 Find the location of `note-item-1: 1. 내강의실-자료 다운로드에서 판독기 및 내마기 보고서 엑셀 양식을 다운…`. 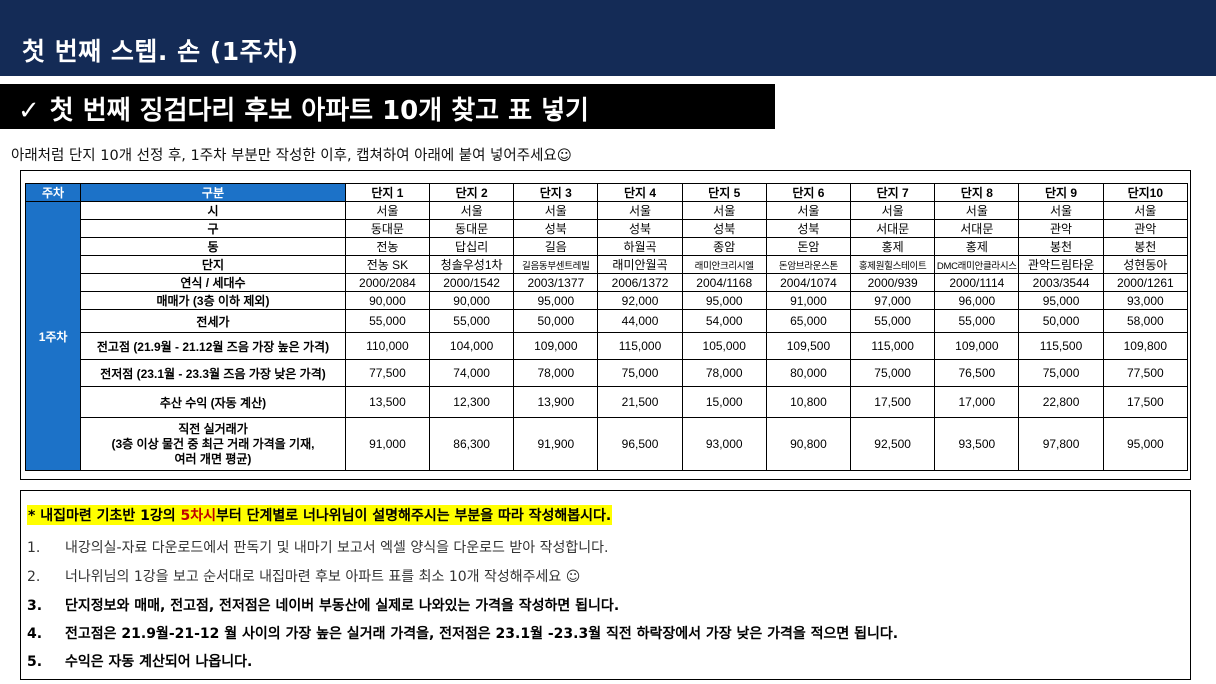

note-item-1: 1. 내강의실-자료 다운로드에서 판독기 및 내마기 보고서 엑셀 양식을 다운… is located at coordinates (317, 547).